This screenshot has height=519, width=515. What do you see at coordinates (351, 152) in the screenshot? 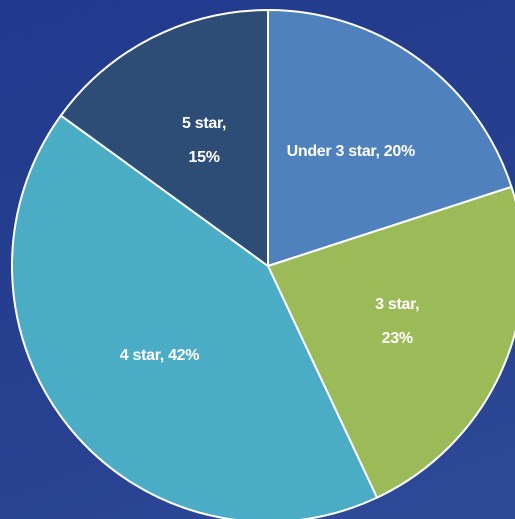
I see `data-label: Under 3 star, 20%` at bounding box center [351, 152].